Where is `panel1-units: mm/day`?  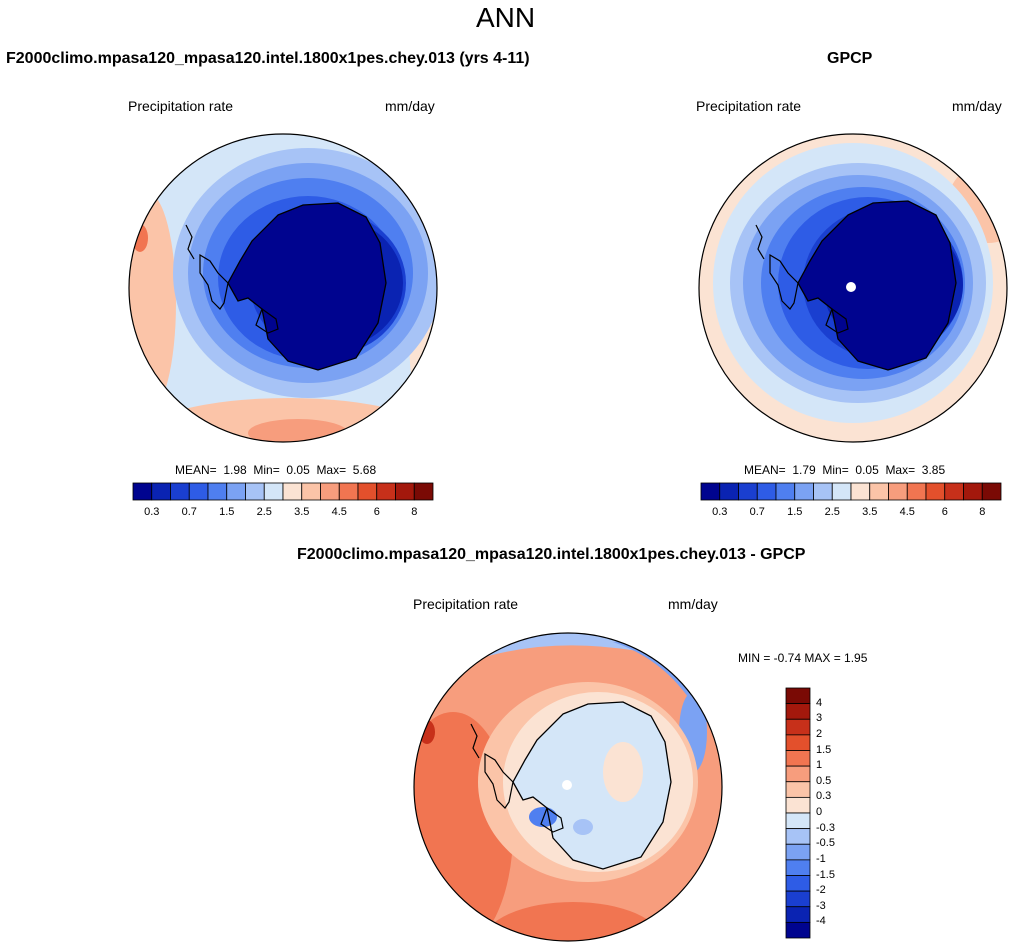 panel1-units: mm/day is located at coordinates (410, 106).